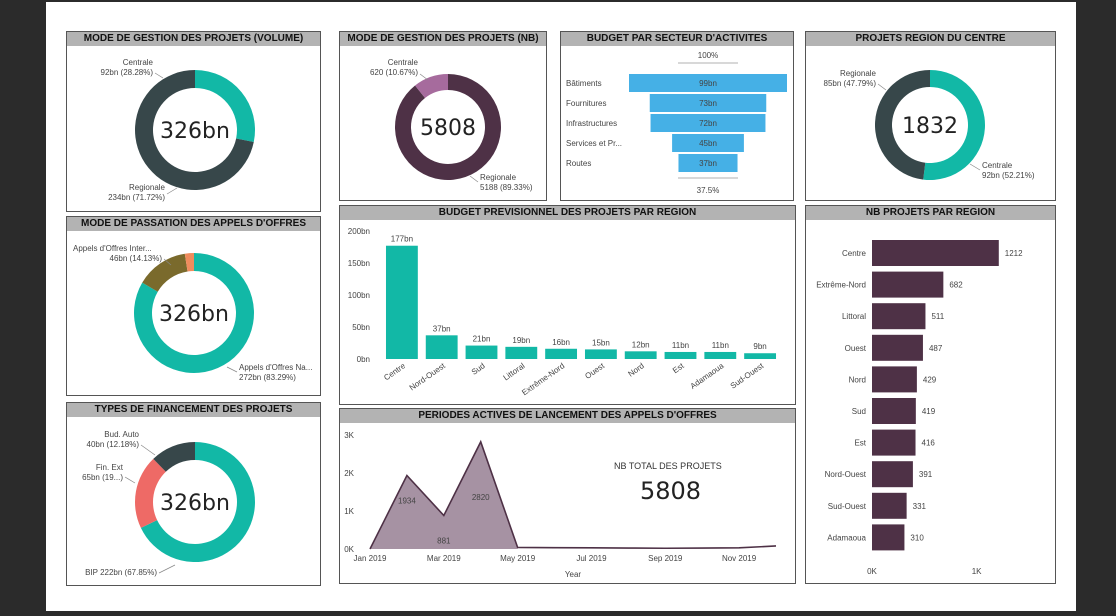 This screenshot has width=1116, height=616. Describe the element at coordinates (929, 443) in the screenshot. I see `hbar-value-label: 416` at that location.